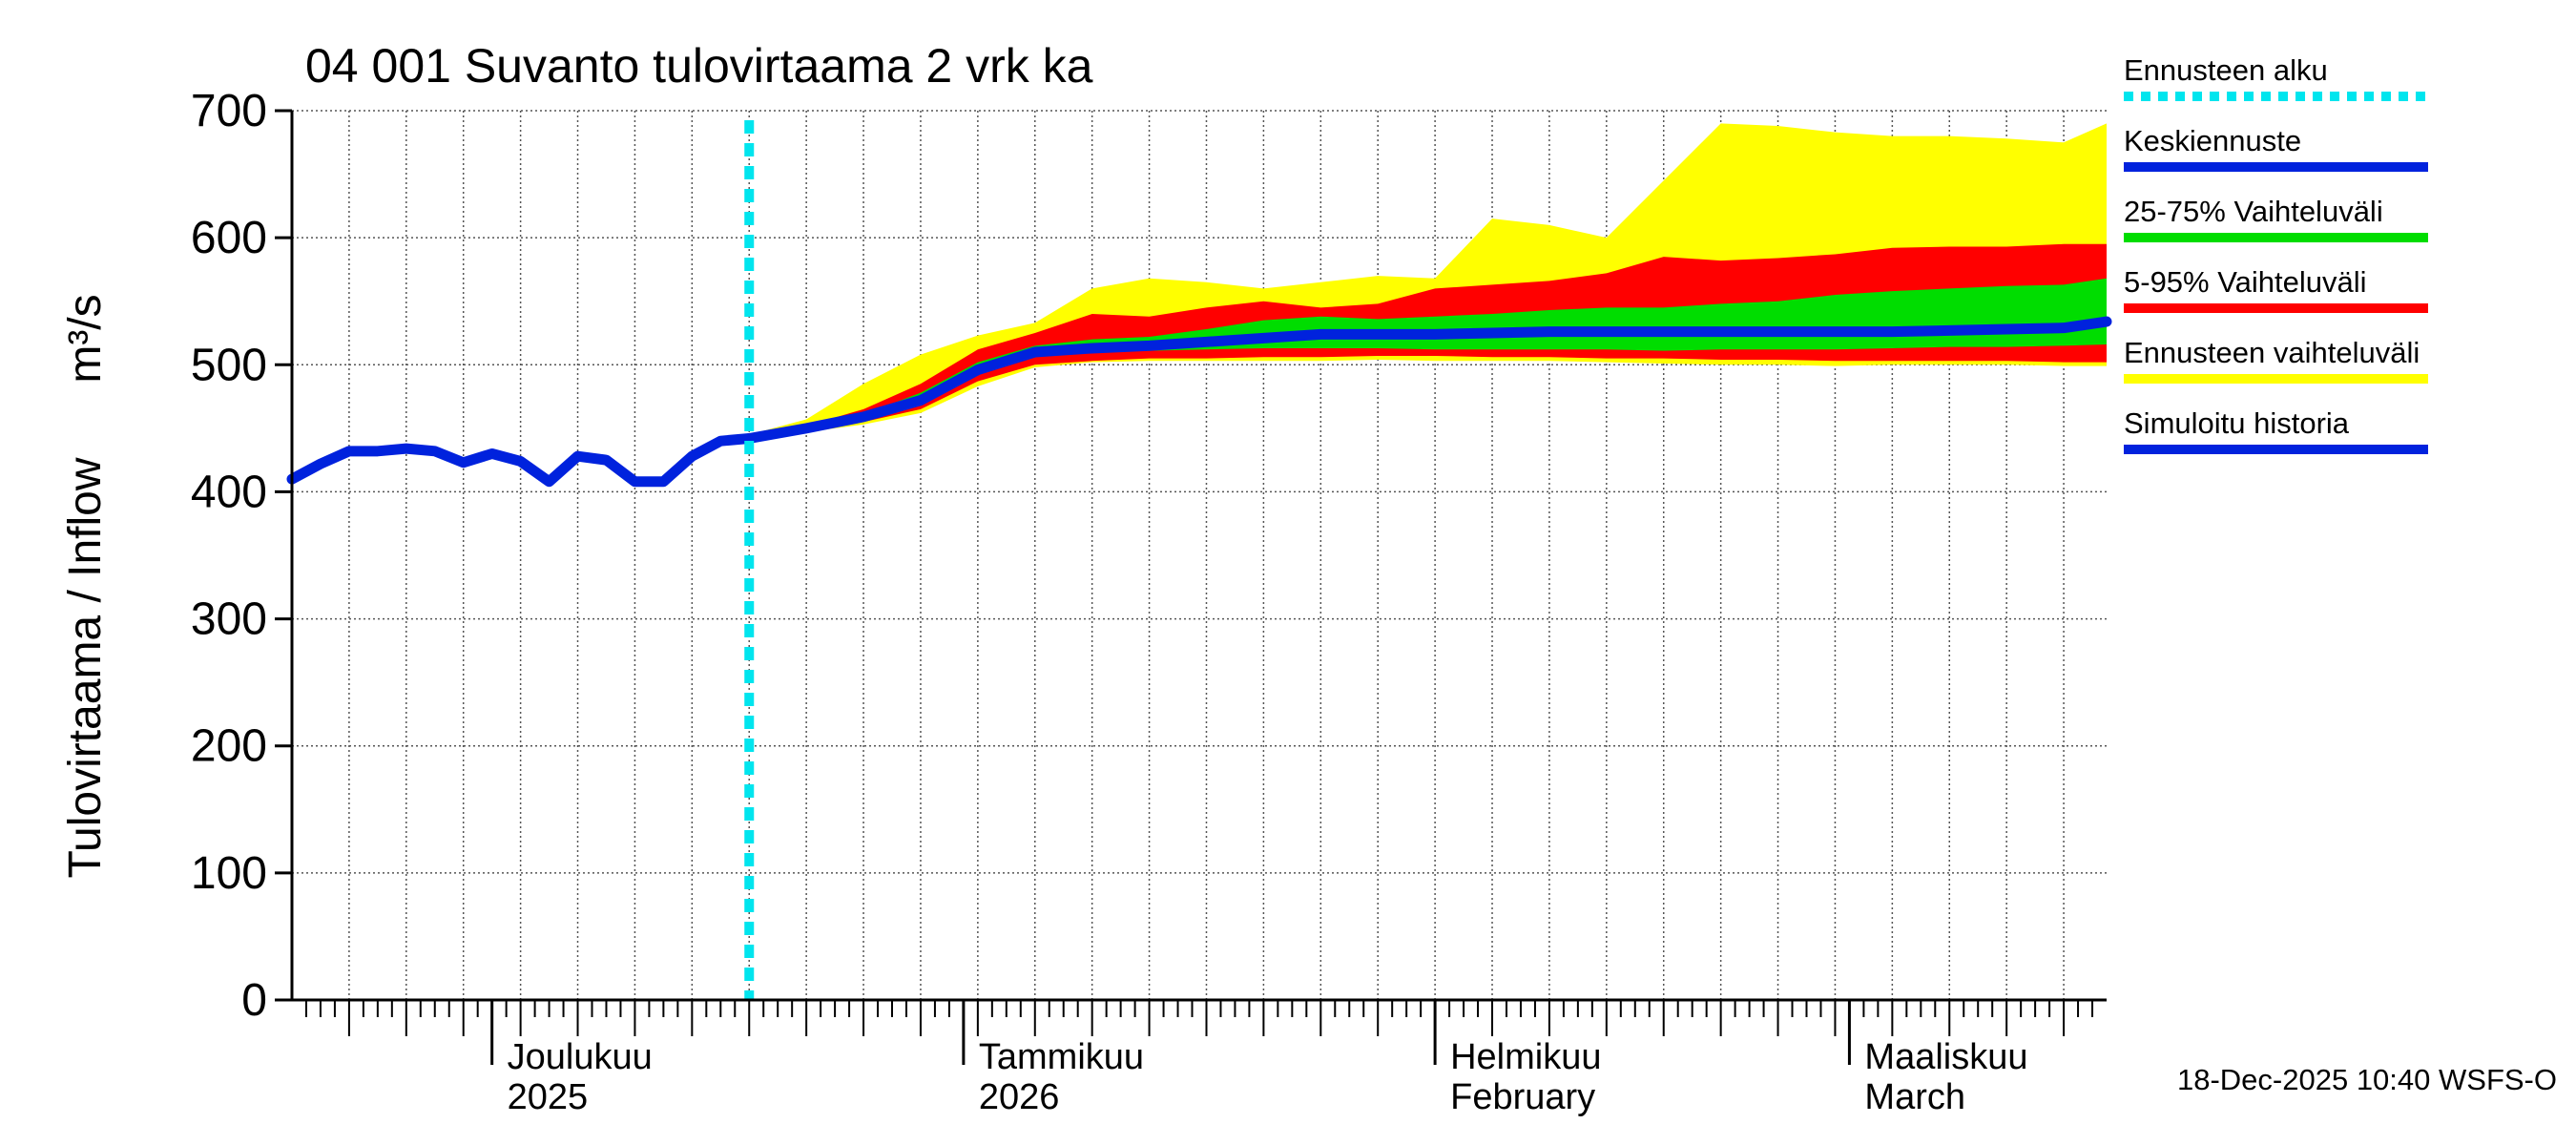  What do you see at coordinates (699, 66) in the screenshot?
I see `chart-title: 04 001 Suvanto tulovirtaama 2 vrk ka` at bounding box center [699, 66].